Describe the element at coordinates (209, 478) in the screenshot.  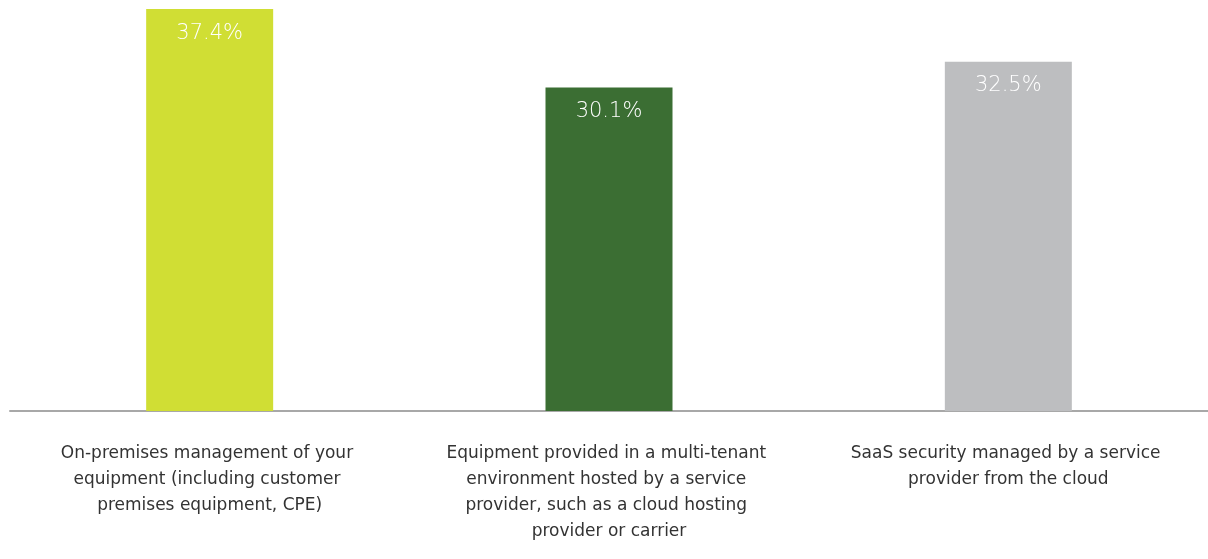
I see `x-tick-label: On-premises management of your equipment (including customer premises equipment, CPE)` at that location.